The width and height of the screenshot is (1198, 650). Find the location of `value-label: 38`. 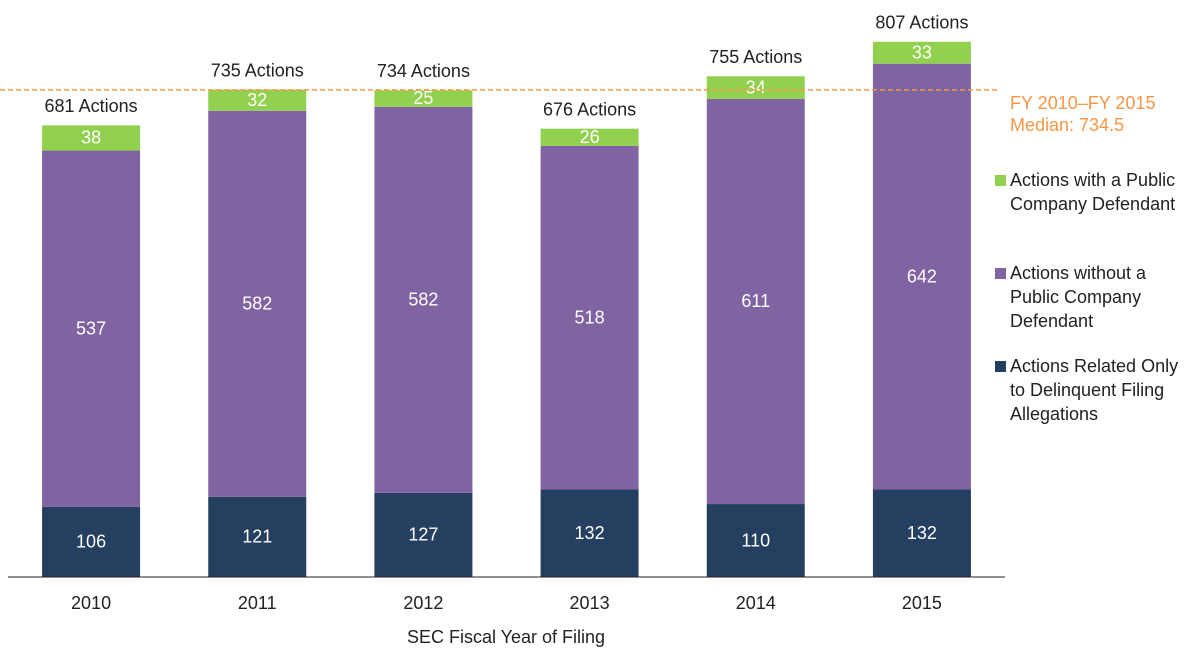

value-label: 38 is located at coordinates (91, 138).